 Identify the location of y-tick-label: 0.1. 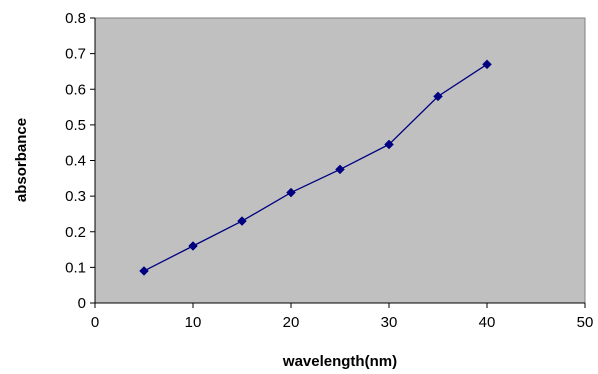
(75, 267).